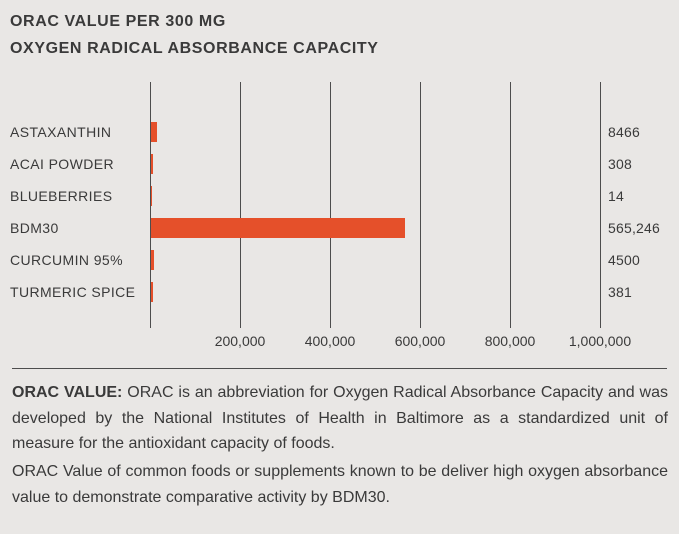 Image resolution: width=679 pixels, height=534 pixels. I want to click on bar-row: BDM30 565,246, so click(339, 228).